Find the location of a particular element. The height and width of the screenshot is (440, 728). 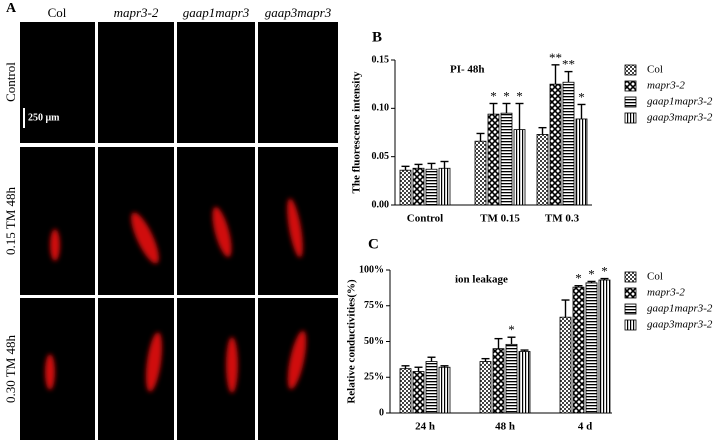

significance-label: ** is located at coordinates (555, 57).